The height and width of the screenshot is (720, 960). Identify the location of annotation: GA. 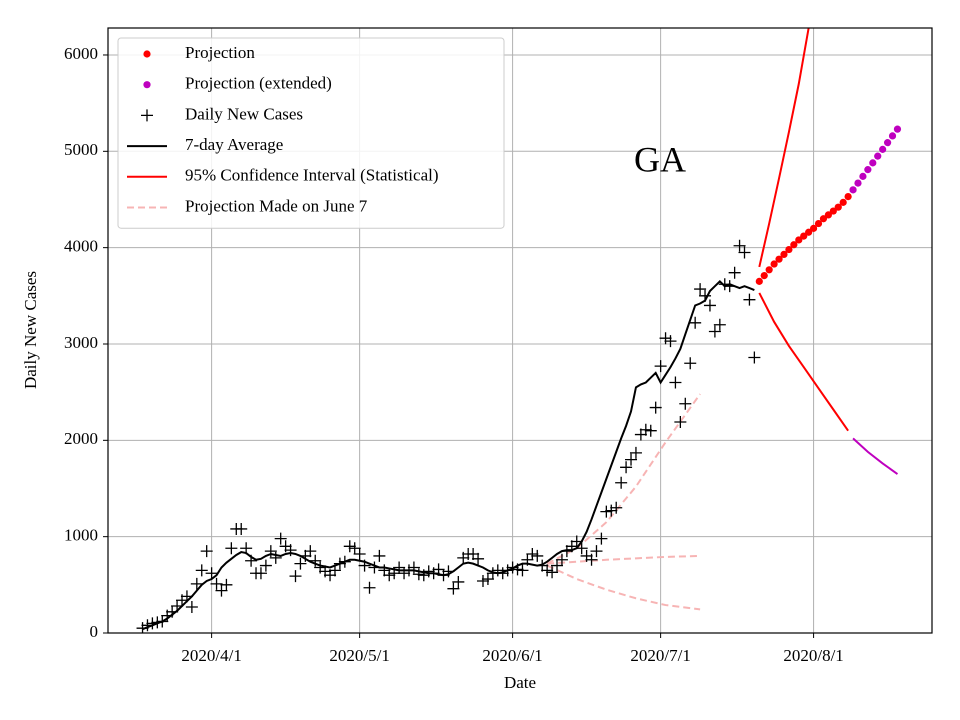
(660, 159).